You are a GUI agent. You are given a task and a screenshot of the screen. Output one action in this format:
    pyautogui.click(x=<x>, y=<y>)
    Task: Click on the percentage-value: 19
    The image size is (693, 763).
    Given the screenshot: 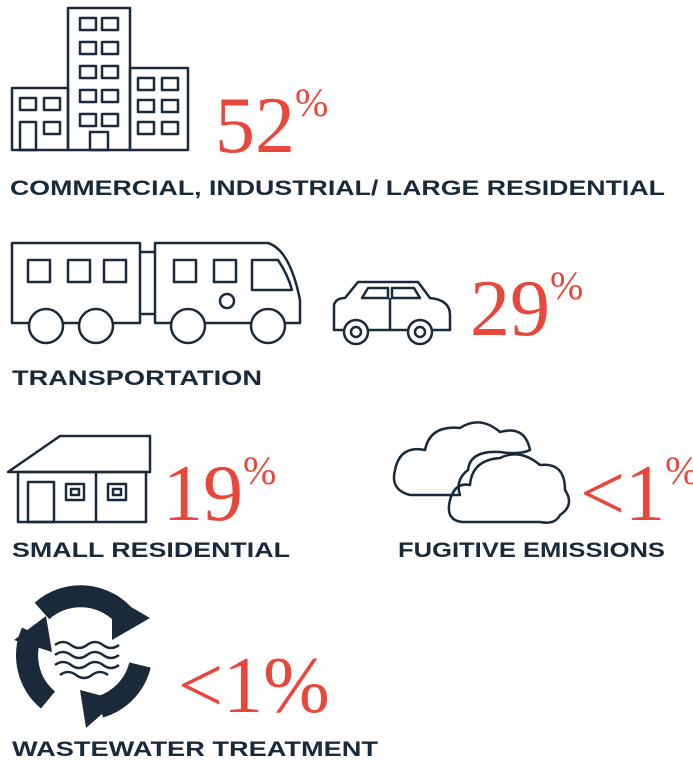 What is the action you would take?
    pyautogui.click(x=203, y=494)
    